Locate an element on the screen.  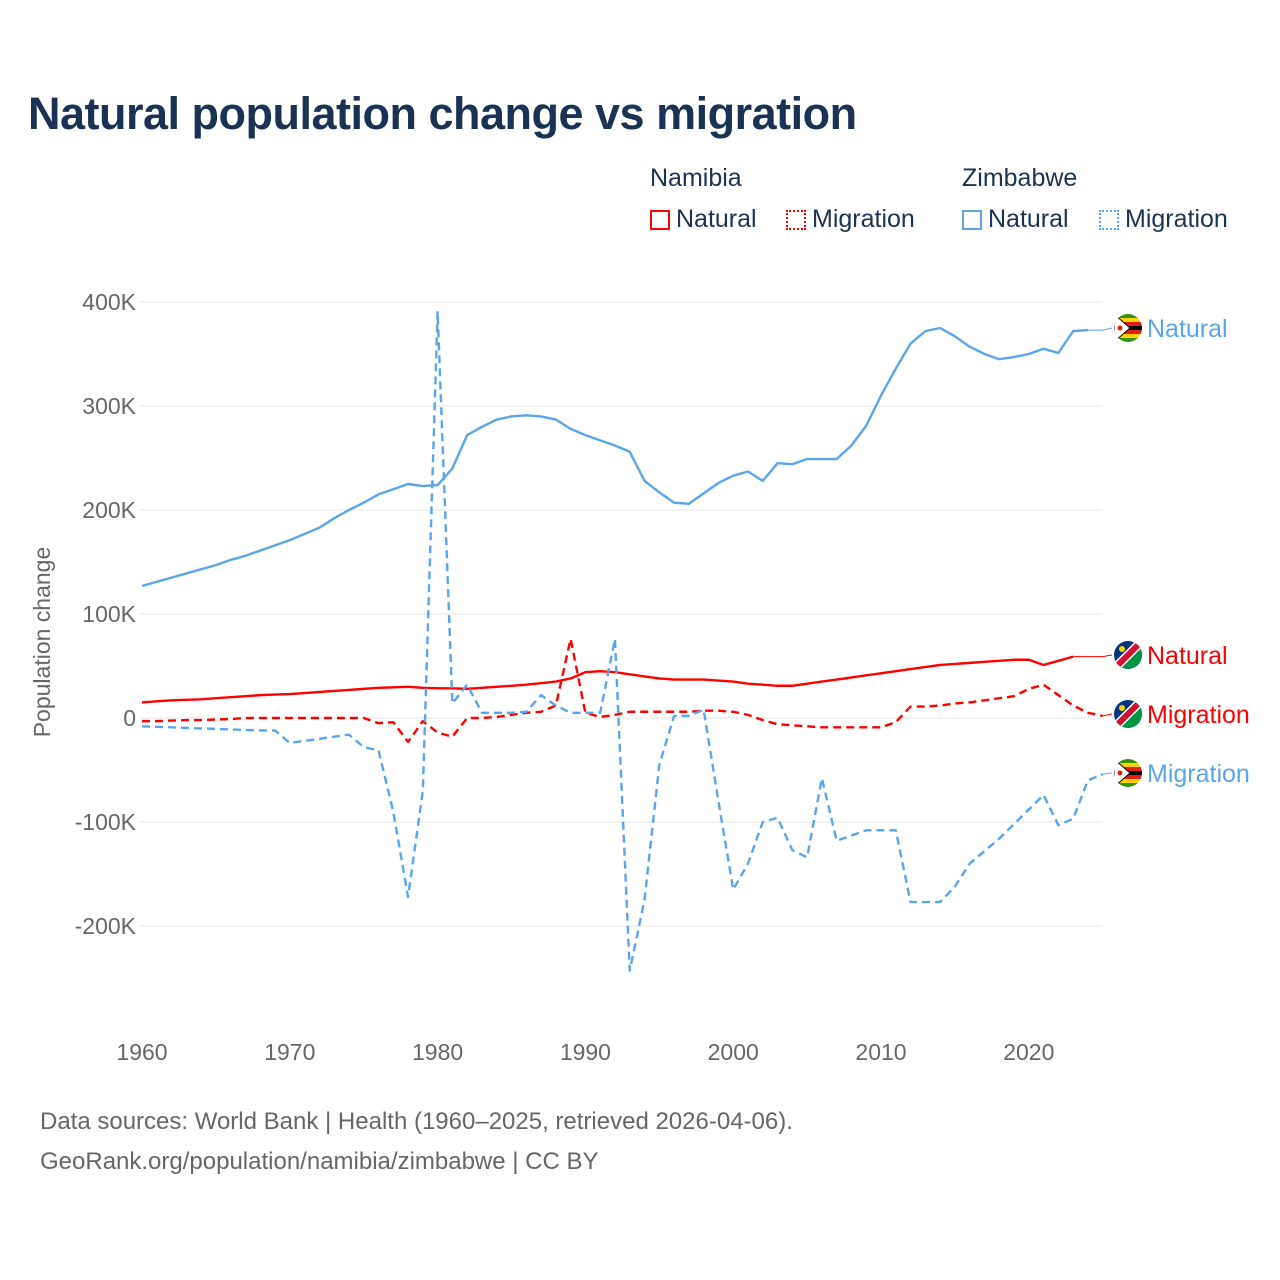
x-tick-label: 1960 is located at coordinates (141, 1052).